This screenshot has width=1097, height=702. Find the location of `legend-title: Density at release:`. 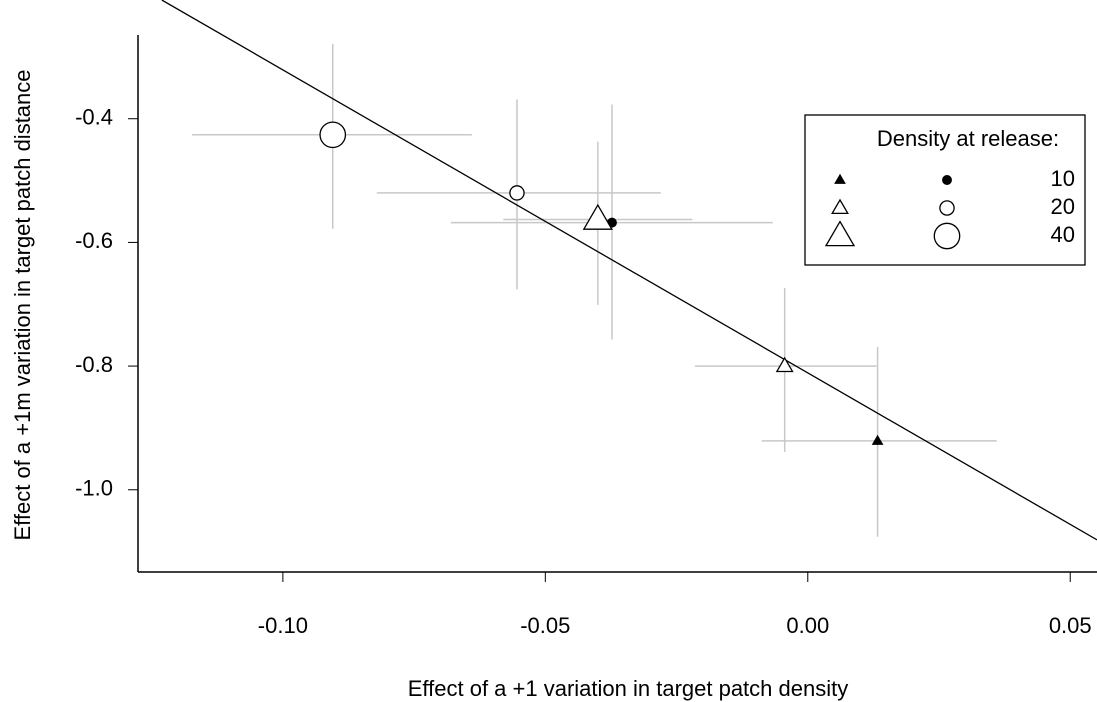

legend-title: Density at release: is located at coordinates (968, 138).